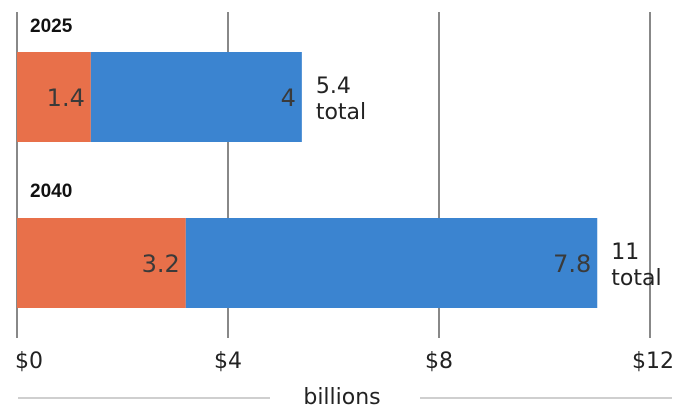 This screenshot has width=690, height=412. What do you see at coordinates (341, 397) in the screenshot?
I see `x-axis-title: billions` at bounding box center [341, 397].